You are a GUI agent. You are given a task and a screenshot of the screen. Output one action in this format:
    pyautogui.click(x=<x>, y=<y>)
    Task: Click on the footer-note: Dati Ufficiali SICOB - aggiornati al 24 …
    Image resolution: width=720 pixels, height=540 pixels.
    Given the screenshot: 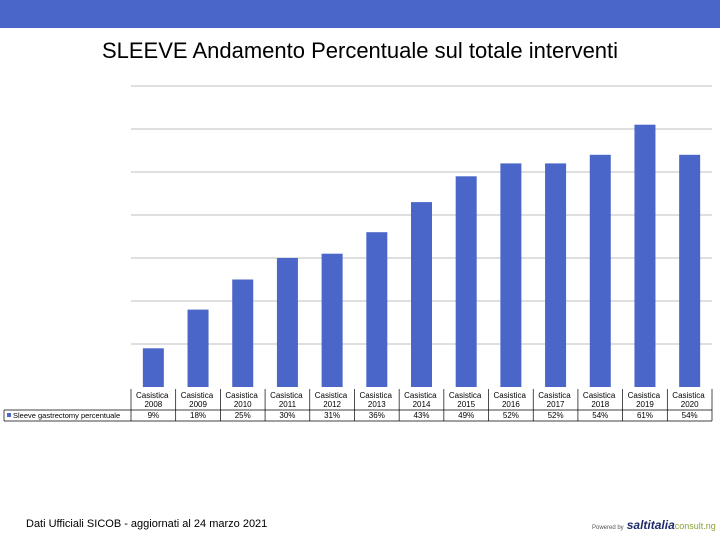 What is the action you would take?
    pyautogui.click(x=147, y=524)
    